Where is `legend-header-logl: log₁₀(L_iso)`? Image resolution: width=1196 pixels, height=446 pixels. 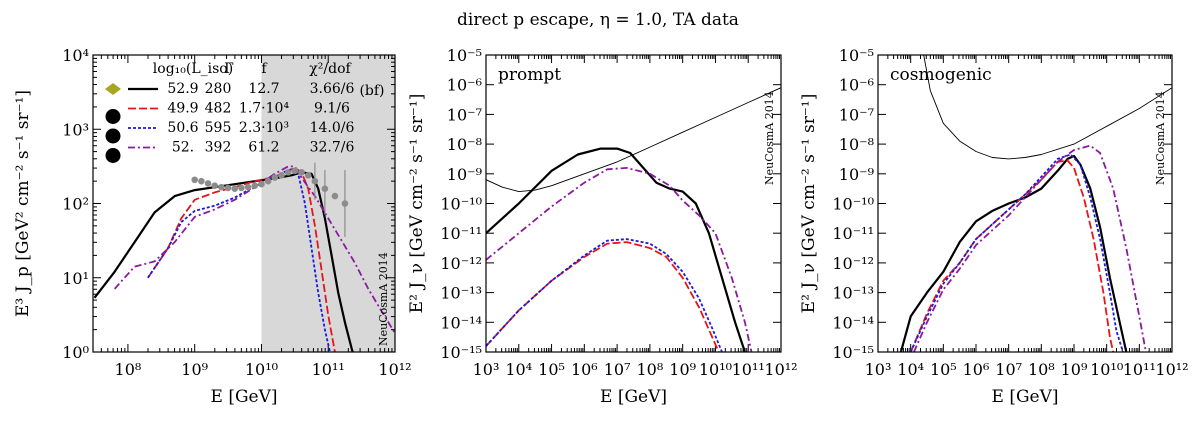 legend-header-logl: log₁₀(L_iso) is located at coordinates (193, 69).